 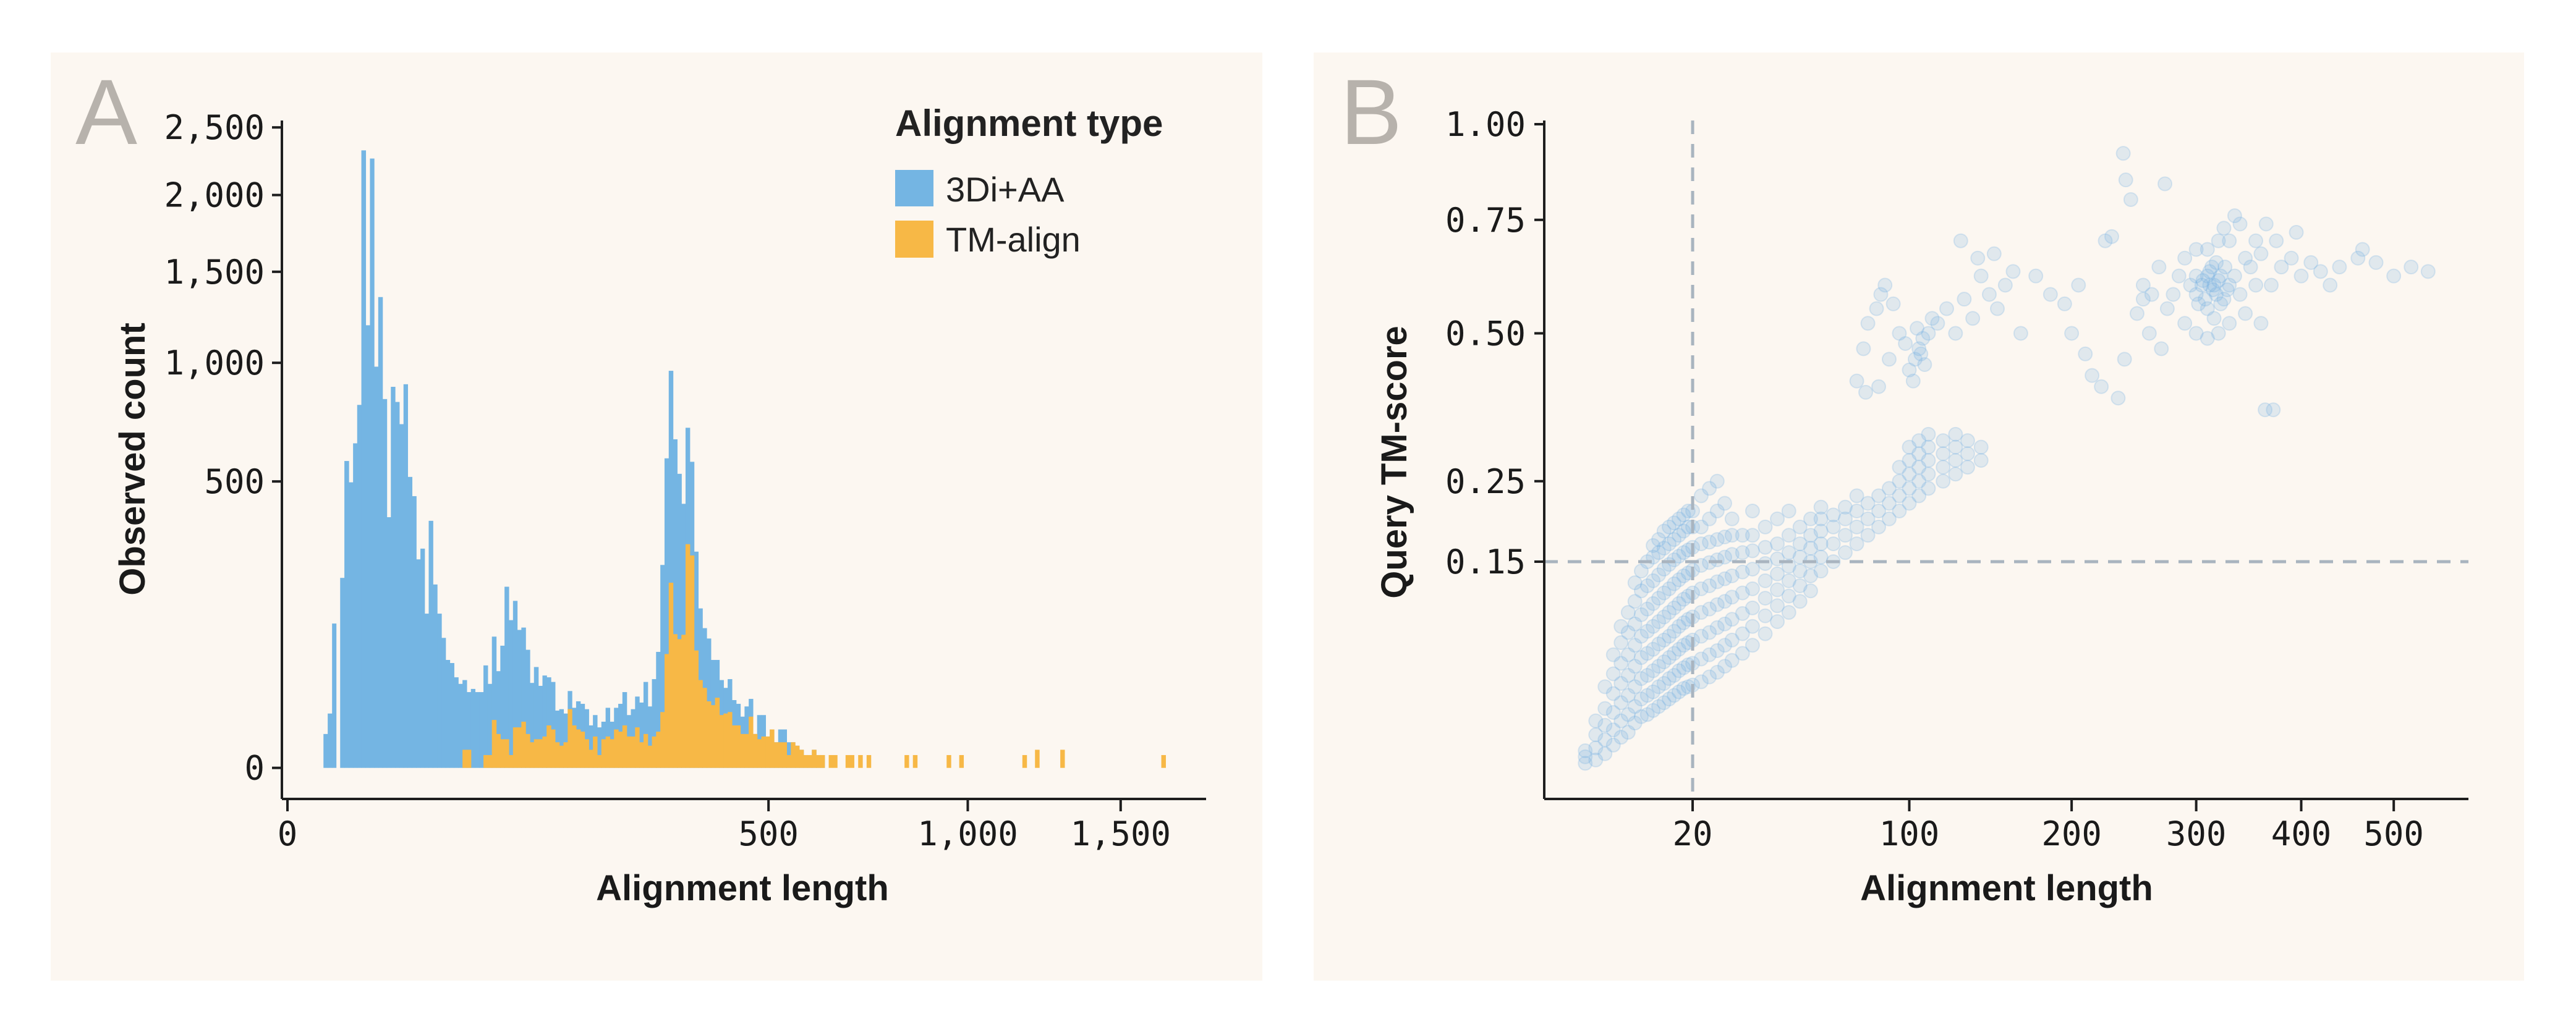 What do you see at coordinates (1485, 334) in the screenshot?
I see `y-tick-label: 0.50` at bounding box center [1485, 334].